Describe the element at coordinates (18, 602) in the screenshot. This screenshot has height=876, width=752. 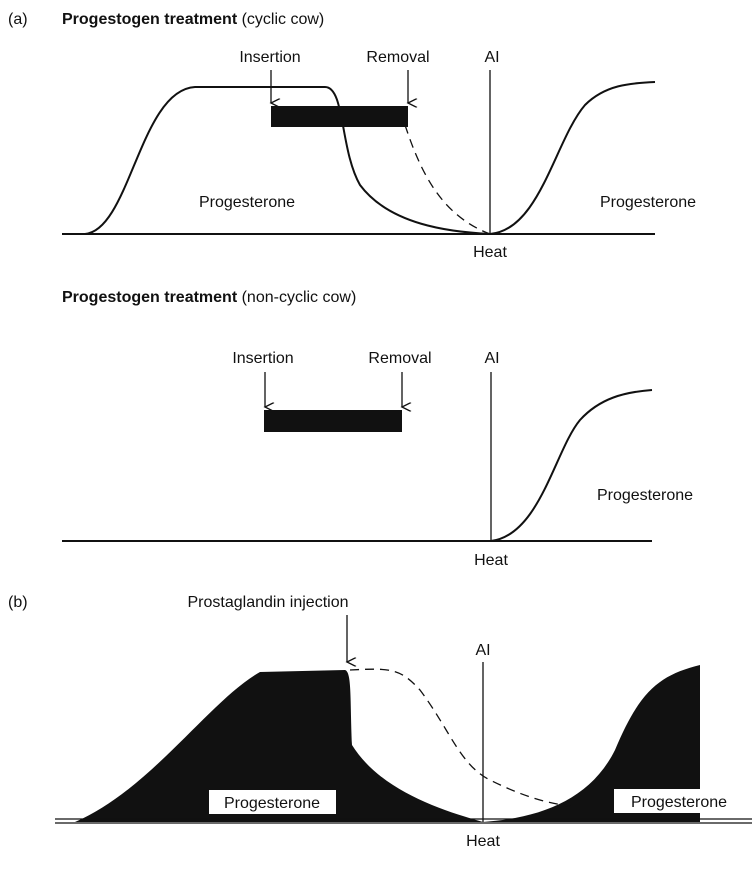
I see `panel-label: (b)` at that location.